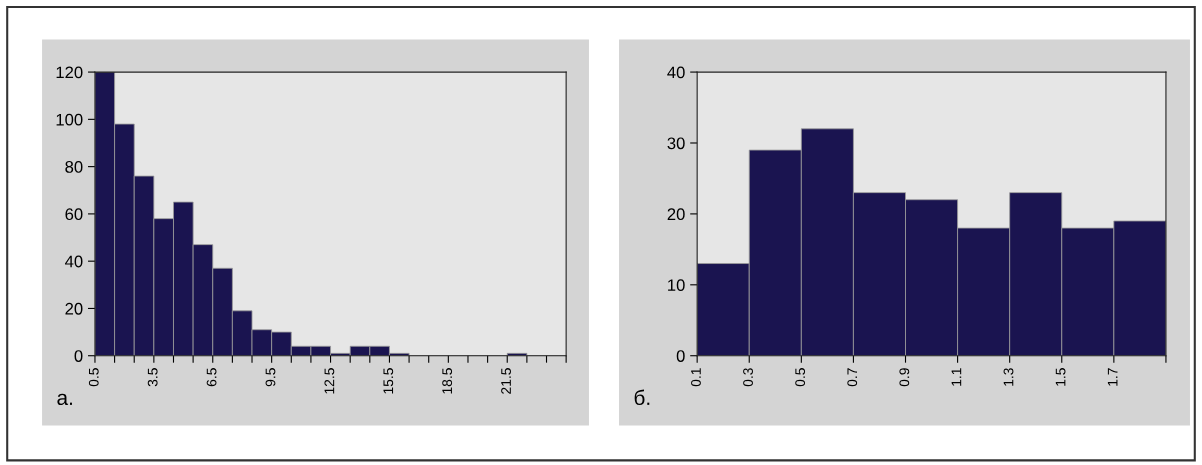  I want to click on y-tick-label: 60, so click(74, 214).